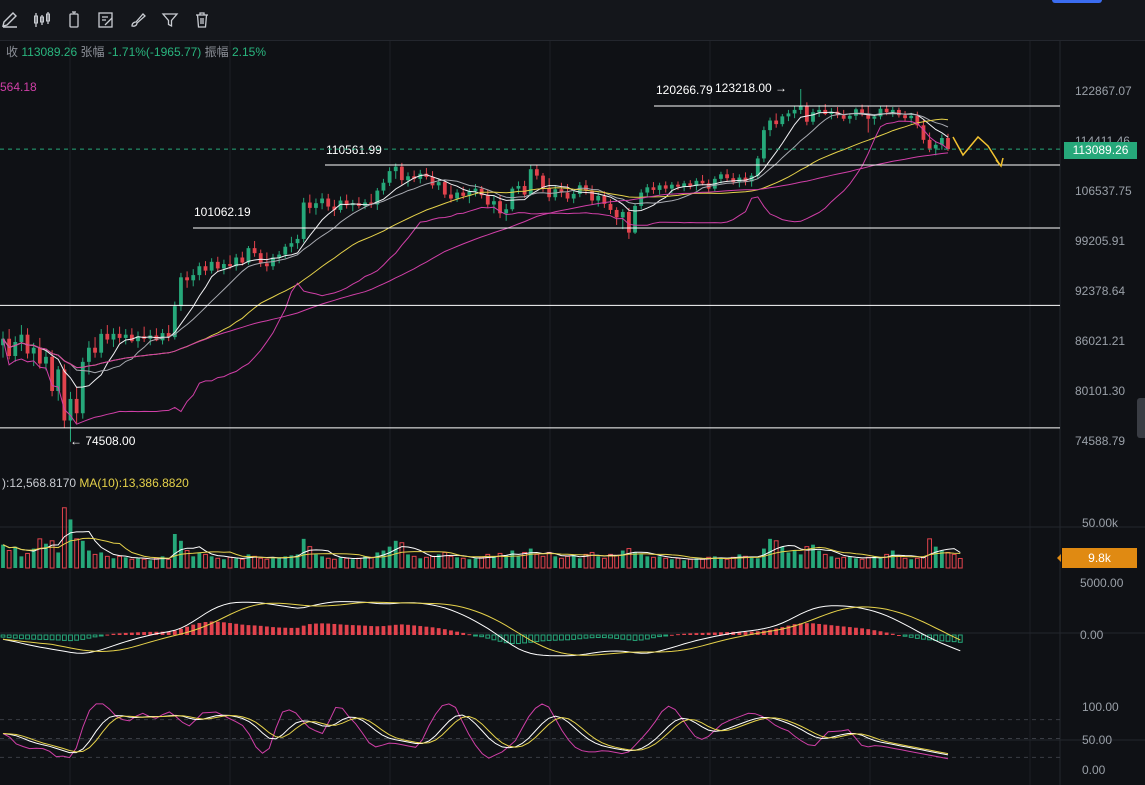 The image size is (1145, 785). I want to click on active-tab-indicator, so click(1077, 1).